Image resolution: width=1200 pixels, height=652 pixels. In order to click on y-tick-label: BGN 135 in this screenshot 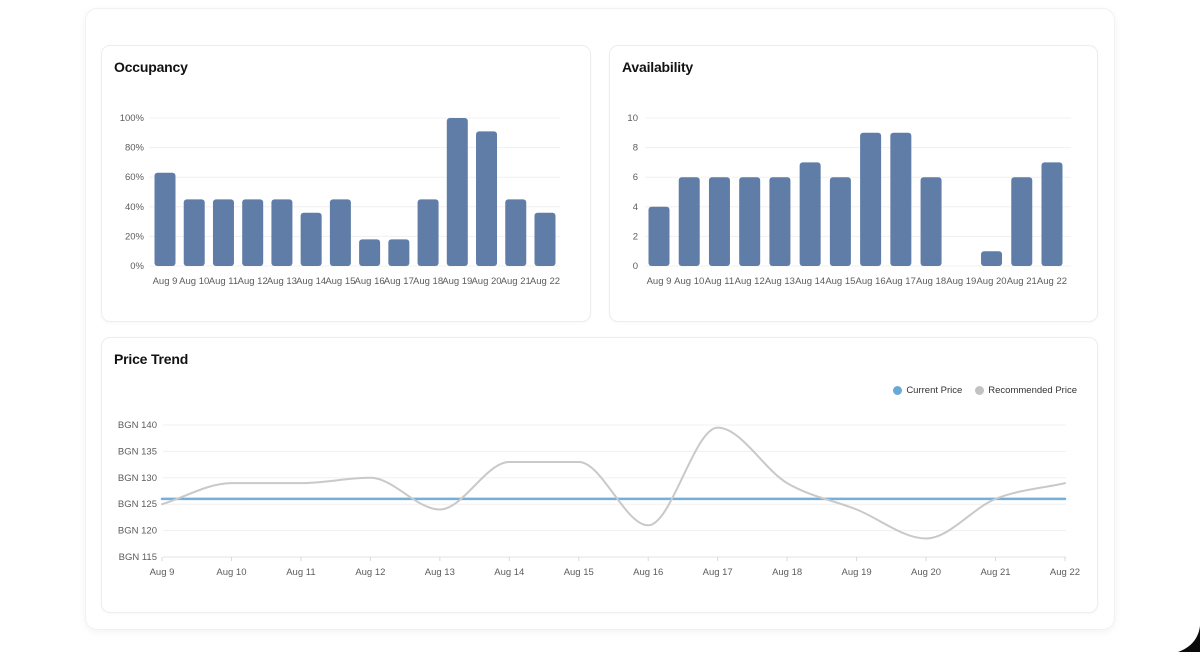, I will do `click(137, 451)`.